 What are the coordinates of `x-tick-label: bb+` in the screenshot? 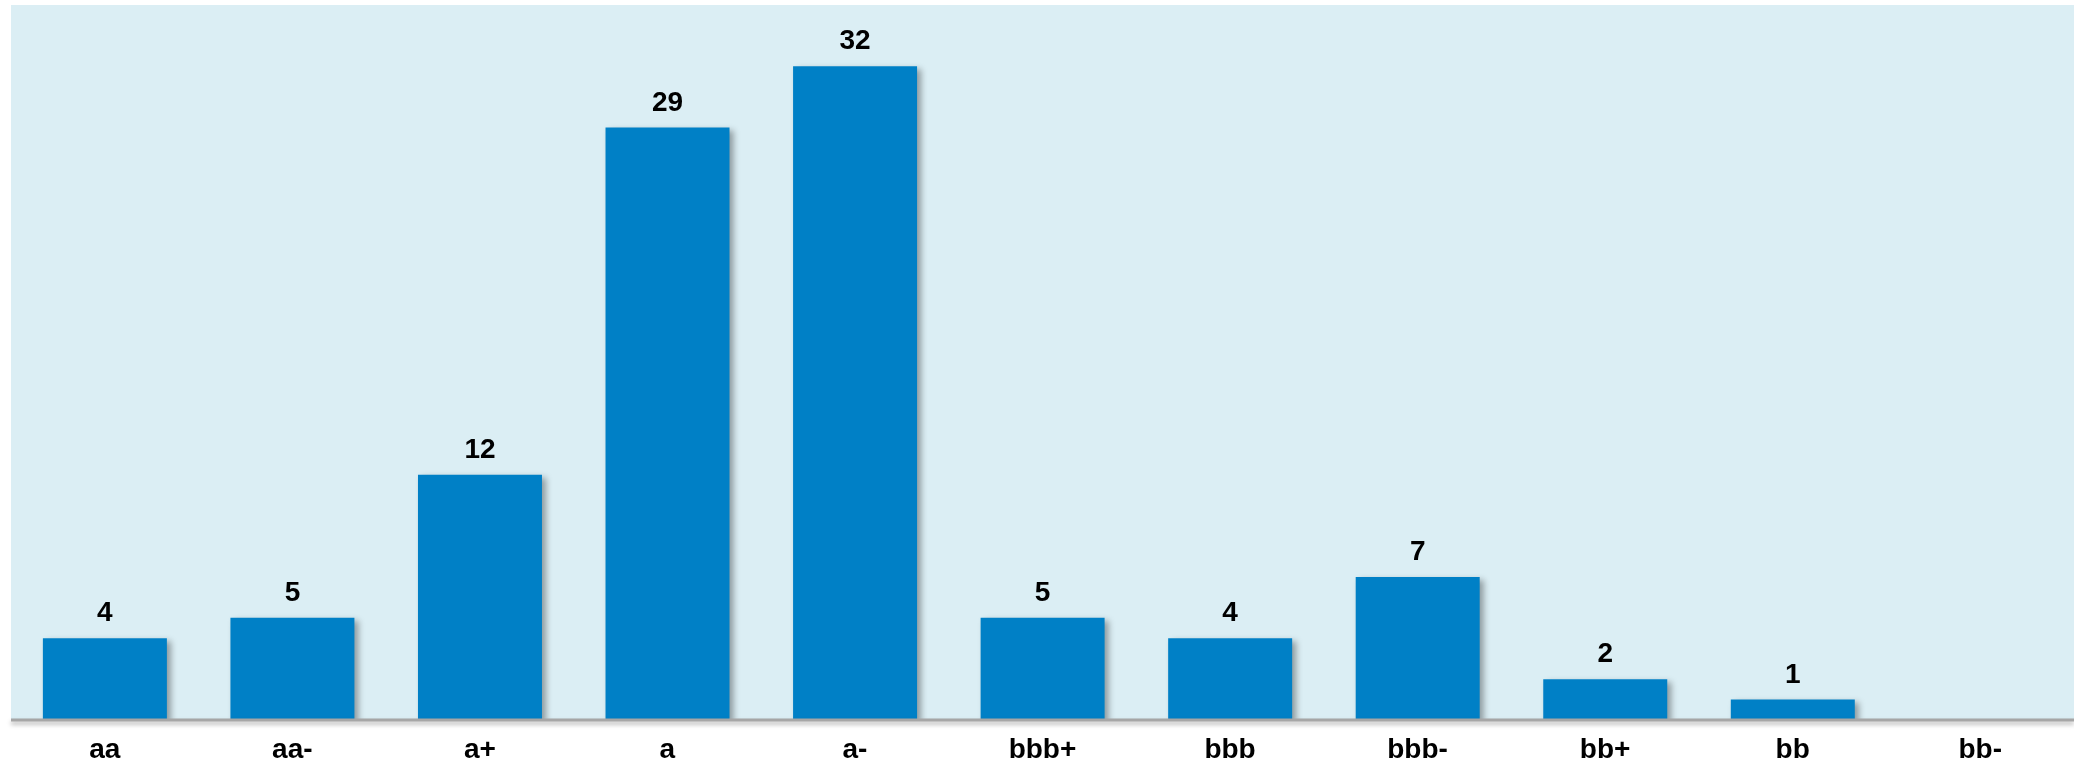 It's located at (1605, 748).